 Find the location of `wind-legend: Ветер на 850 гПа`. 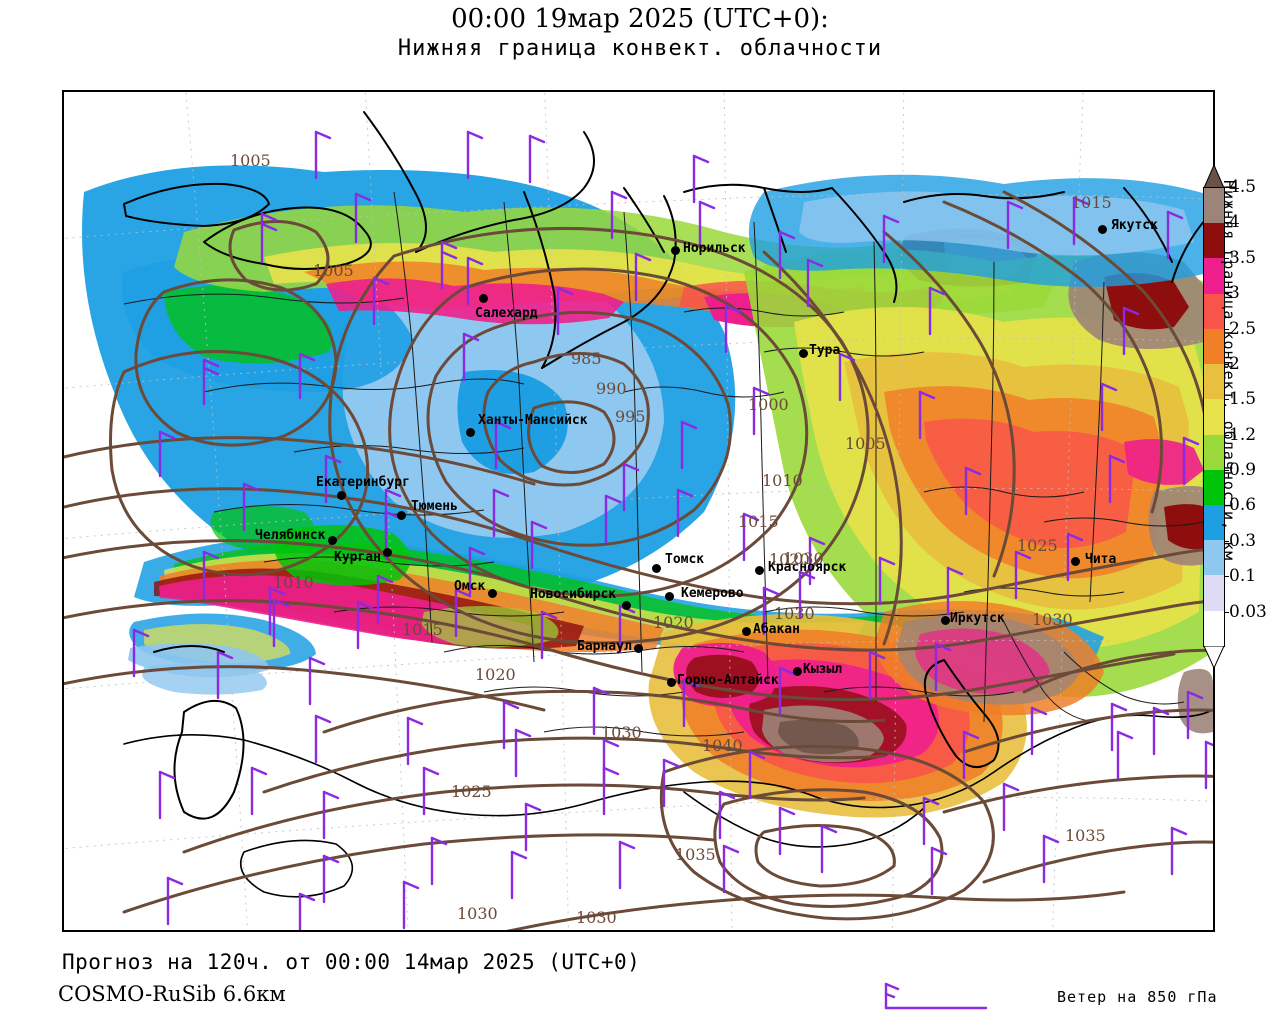

wind-legend: Ветер на 850 гПа is located at coordinates (1047, 997).